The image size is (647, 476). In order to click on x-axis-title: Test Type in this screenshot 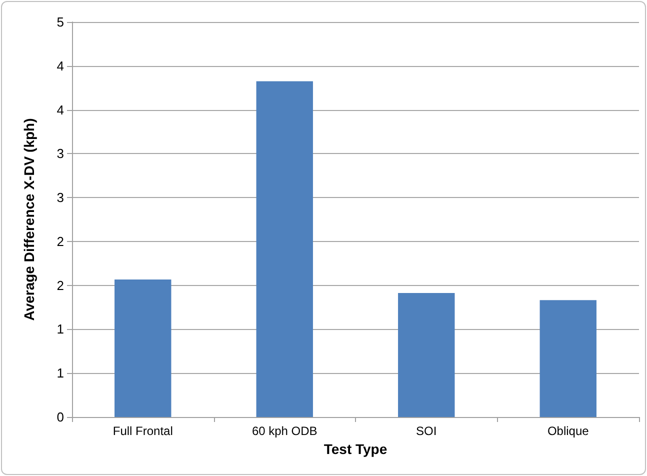, I will do `click(356, 448)`.